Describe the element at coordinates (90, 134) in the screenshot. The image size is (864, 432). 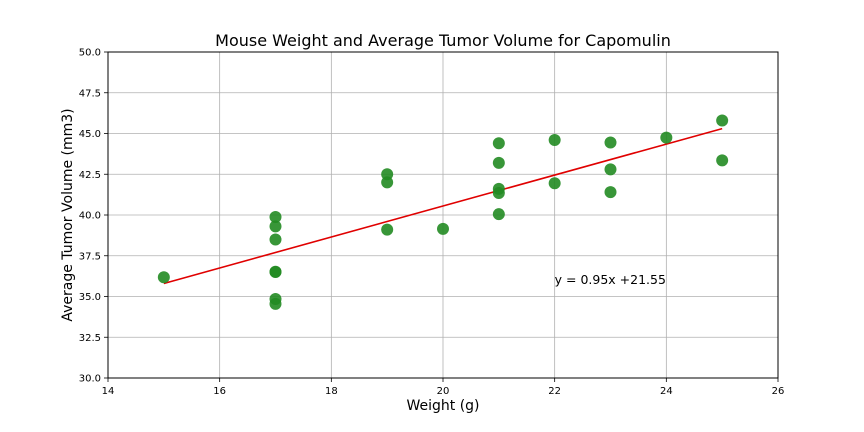
I see `y-tick-label: 45.0` at that location.